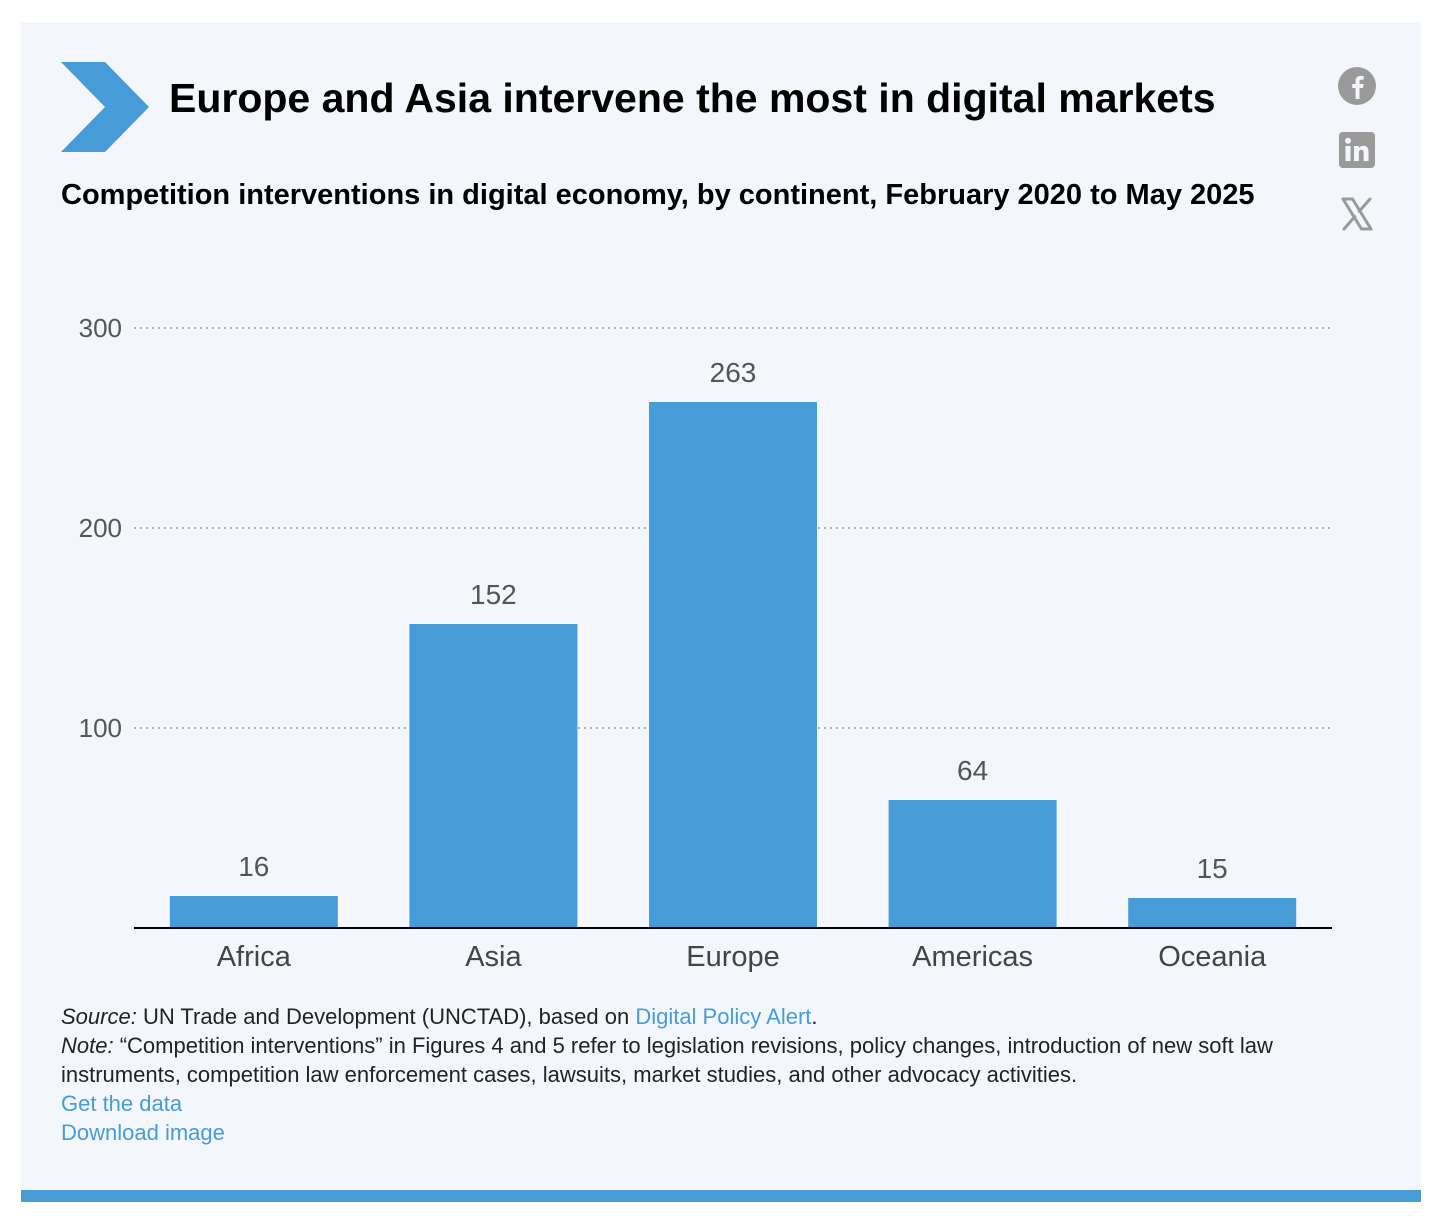 Image resolution: width=1446 pixels, height=1232 pixels. Describe the element at coordinates (1212, 868) in the screenshot. I see `data-label: 15` at that location.